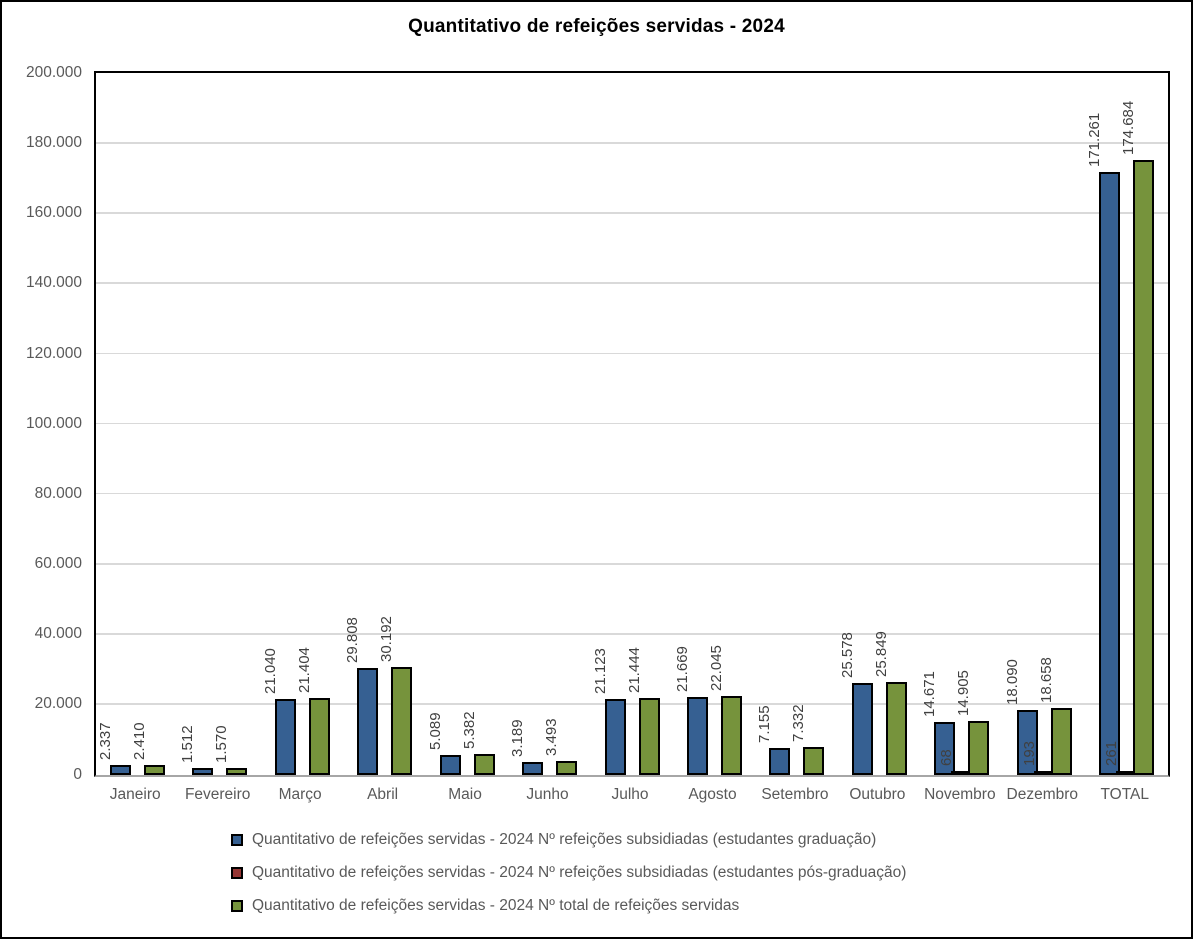 This screenshot has height=939, width=1193. I want to click on bar-value-label: 3.189, so click(518, 738).